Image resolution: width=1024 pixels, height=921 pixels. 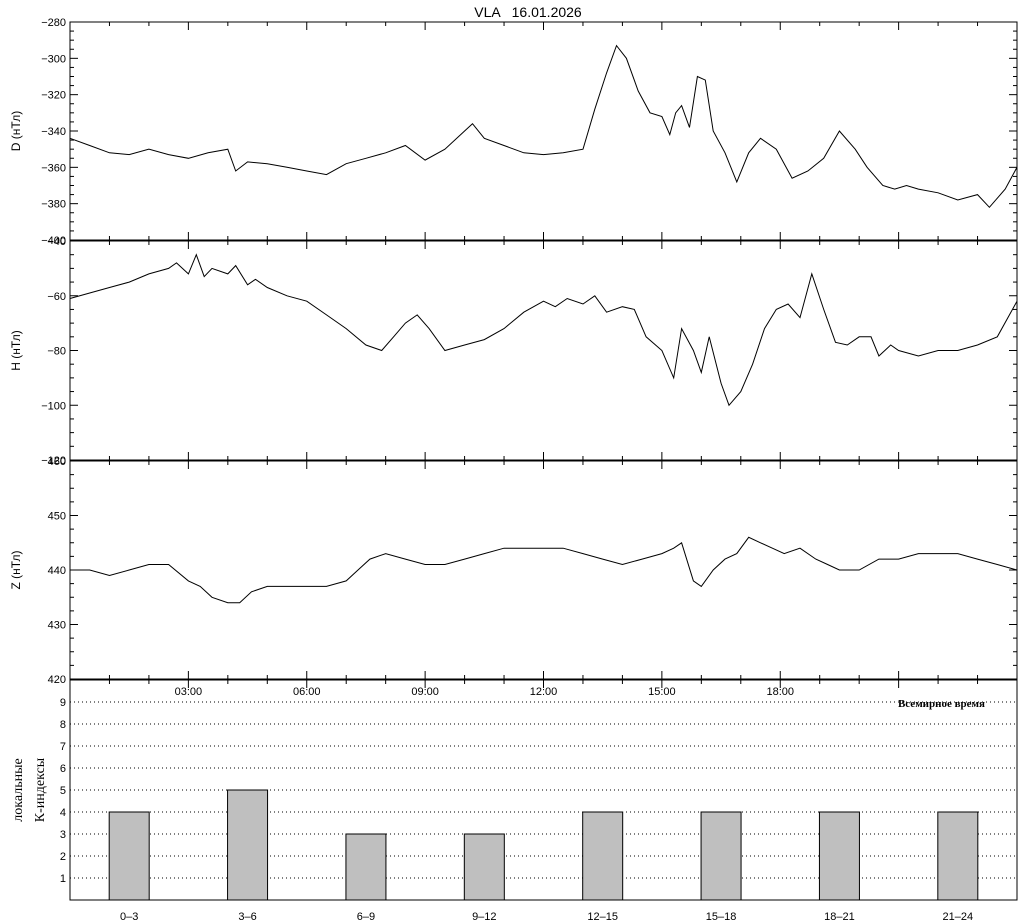 I want to click on k-y-tick-label: 3, so click(x=63, y=835).